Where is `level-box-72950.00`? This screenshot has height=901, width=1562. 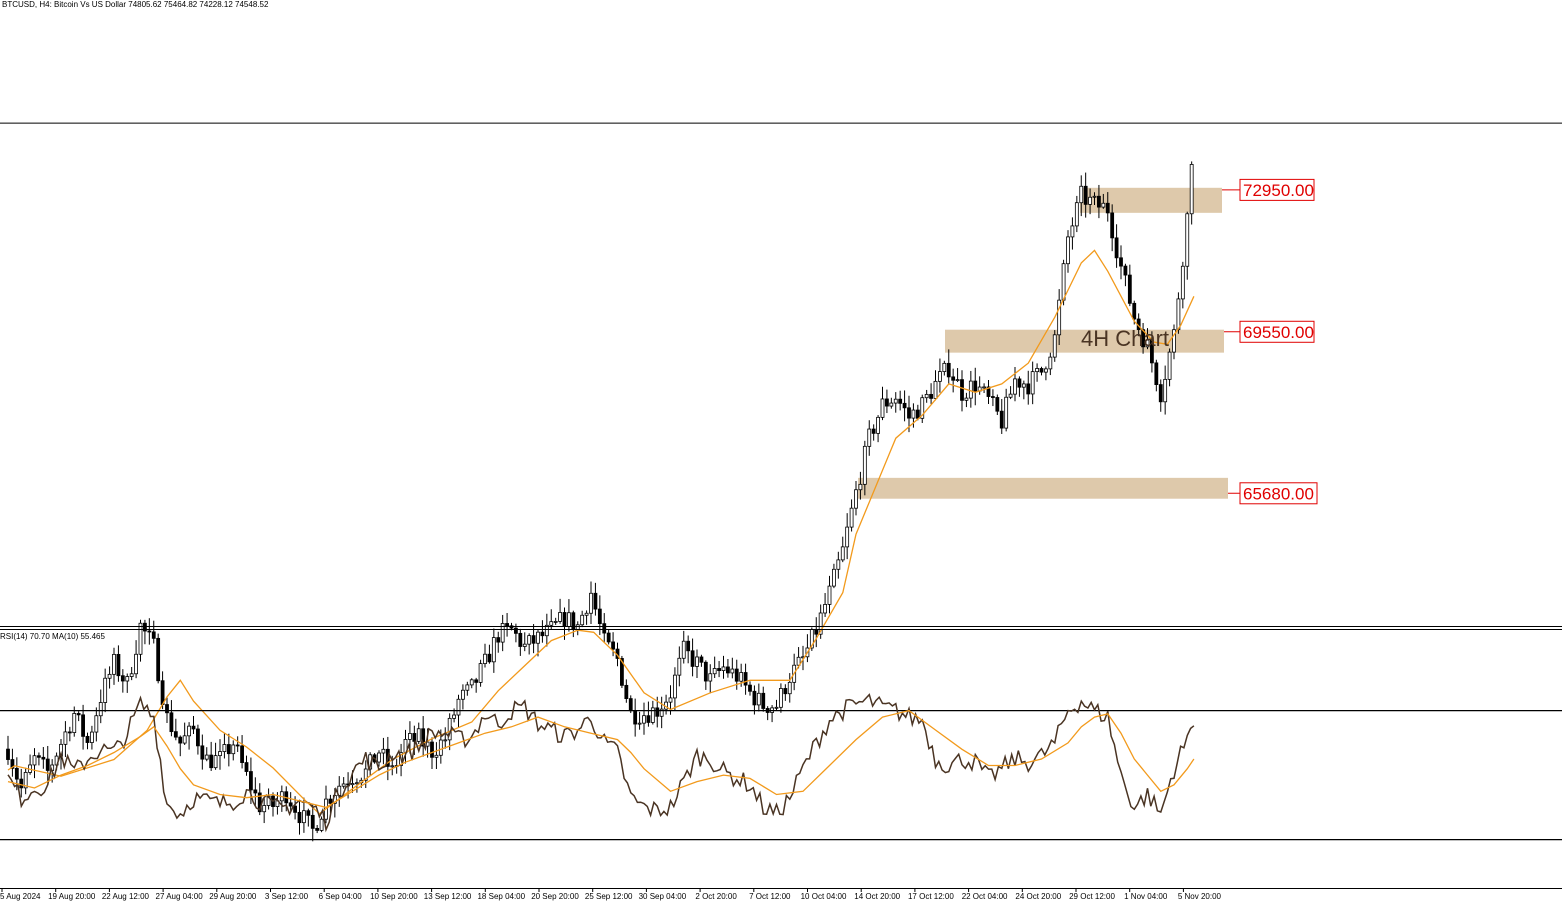 level-box-72950.00 is located at coordinates (1277, 189).